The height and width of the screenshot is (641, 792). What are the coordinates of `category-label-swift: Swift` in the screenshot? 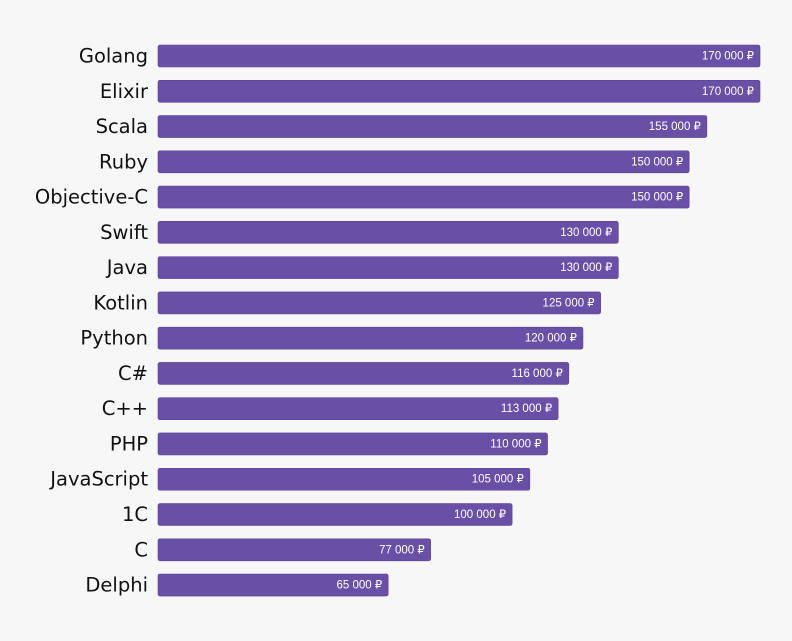 It's located at (124, 232).